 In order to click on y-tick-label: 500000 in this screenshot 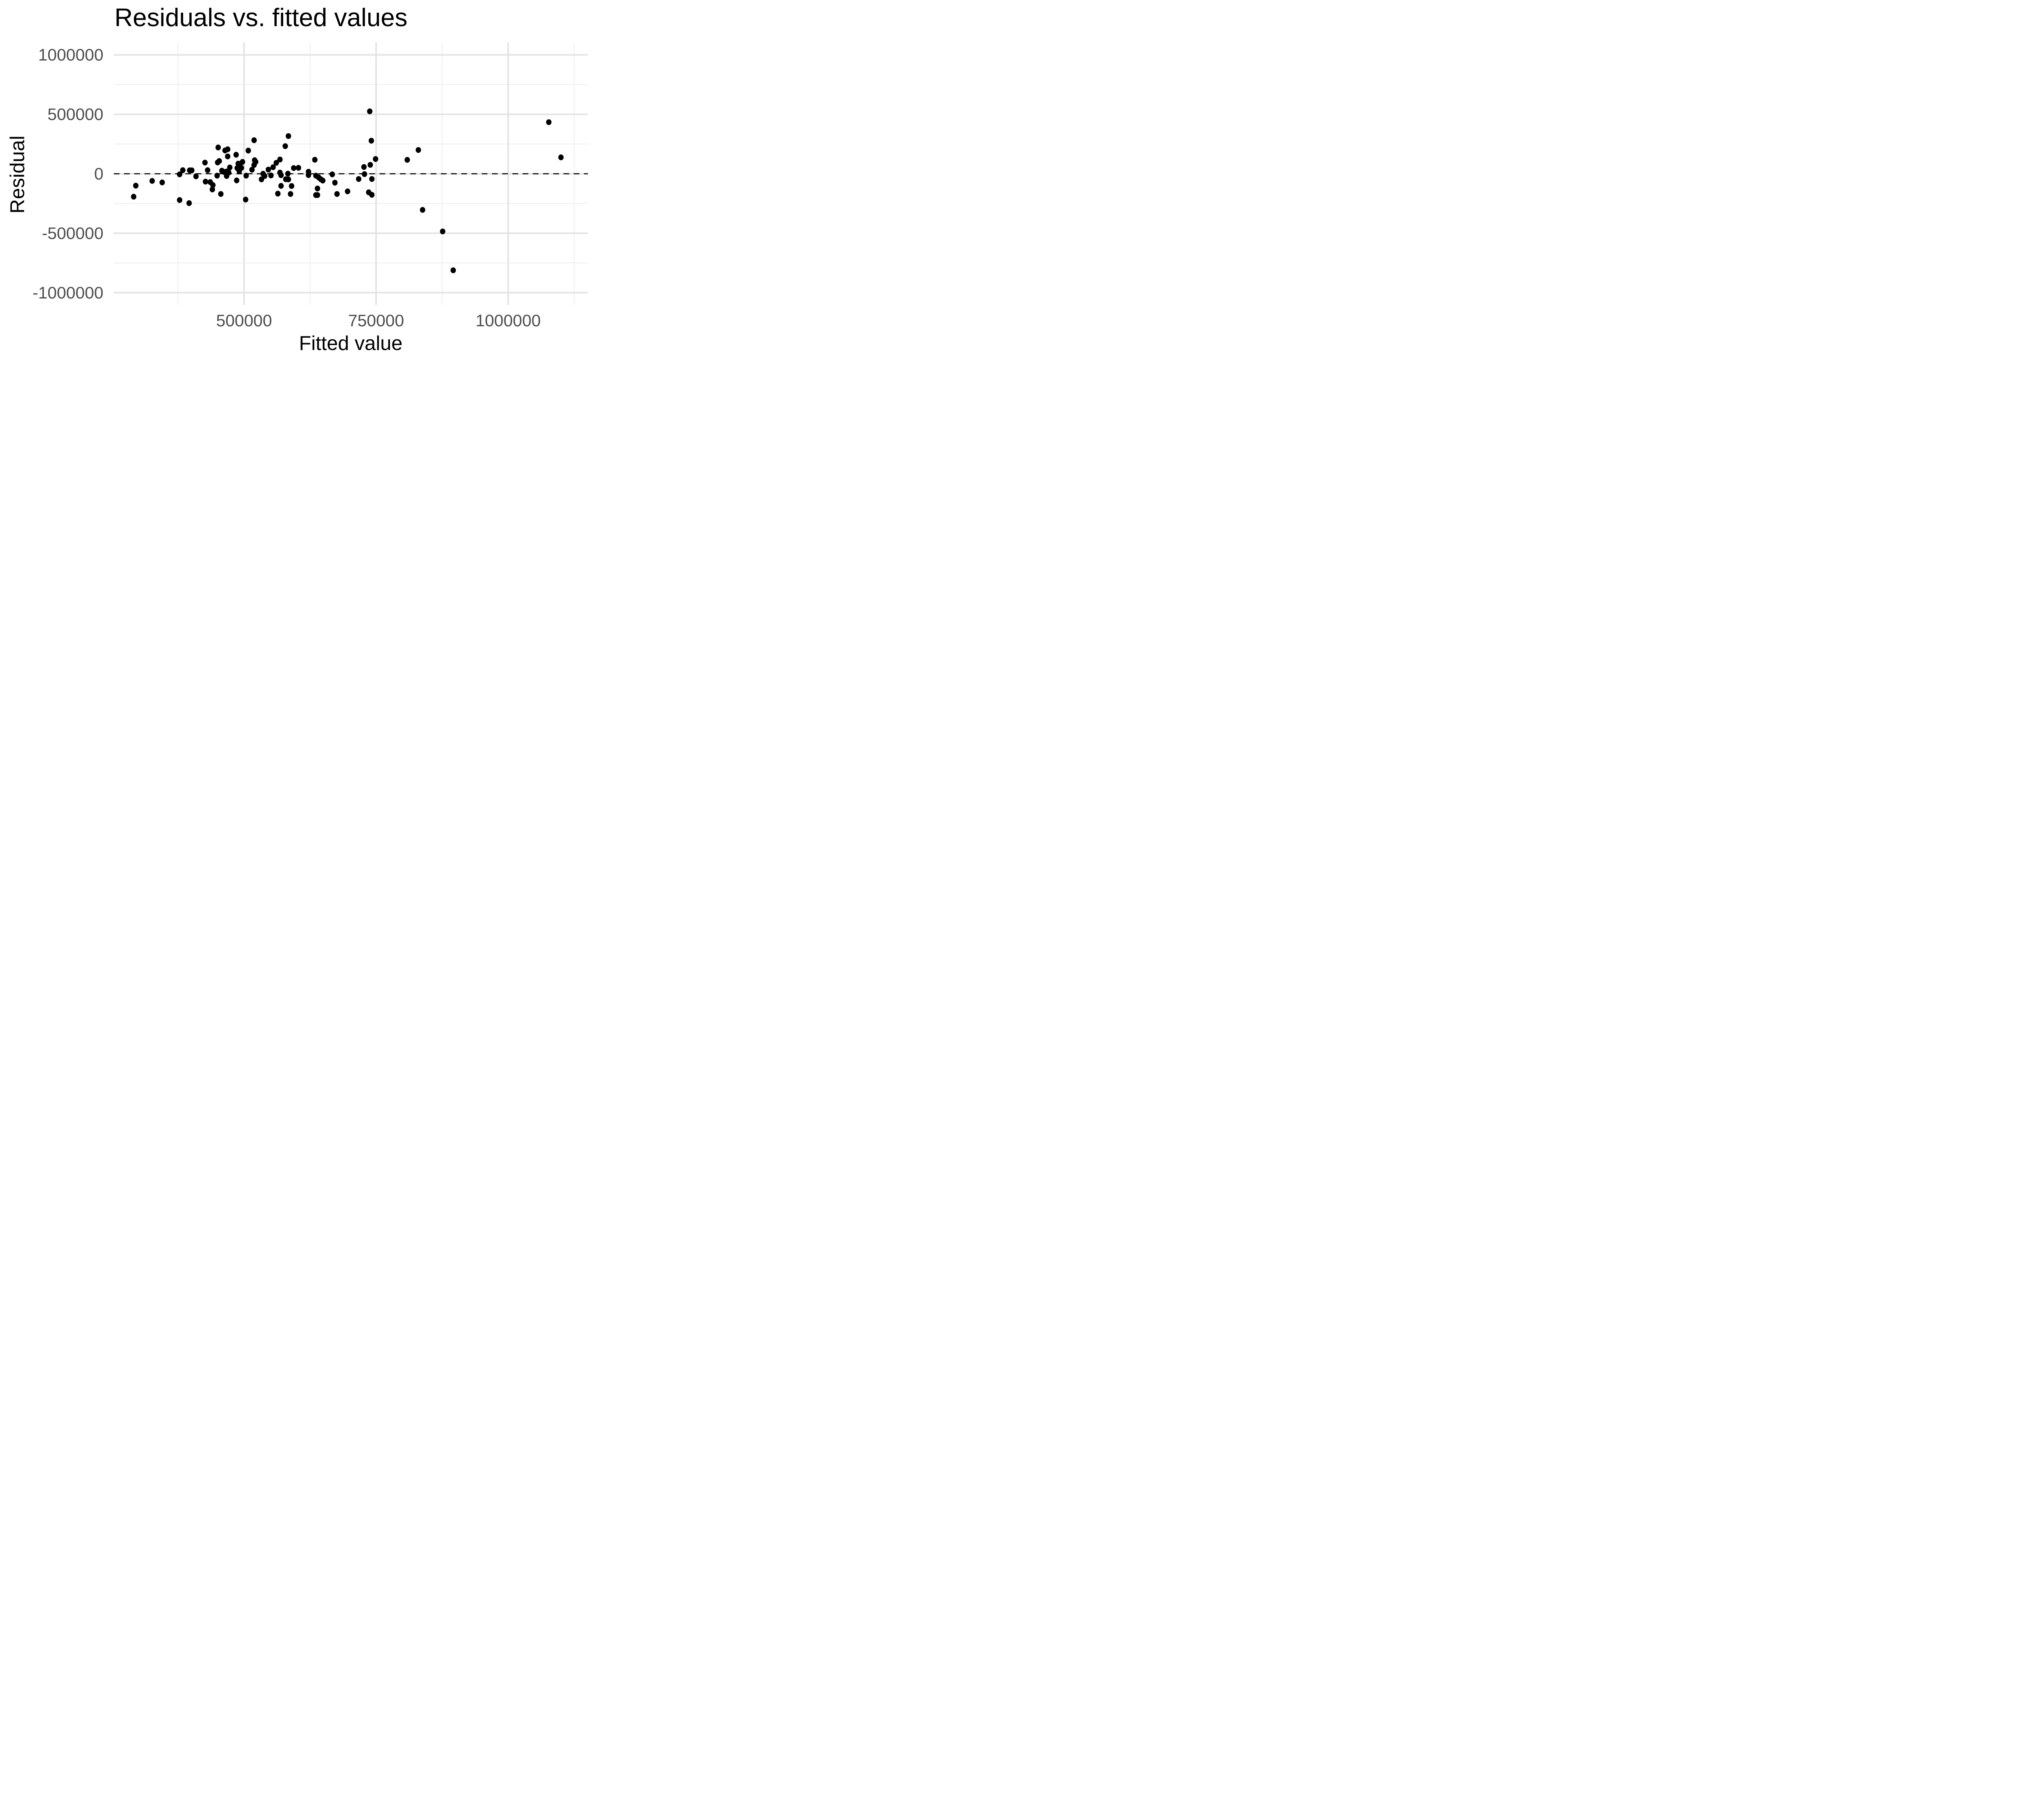, I will do `click(75, 114)`.